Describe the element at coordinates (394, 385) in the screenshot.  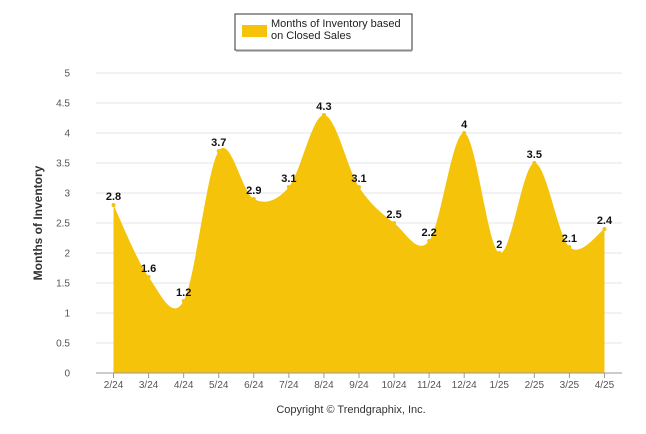
I see `x-tick-label: 10/24` at that location.